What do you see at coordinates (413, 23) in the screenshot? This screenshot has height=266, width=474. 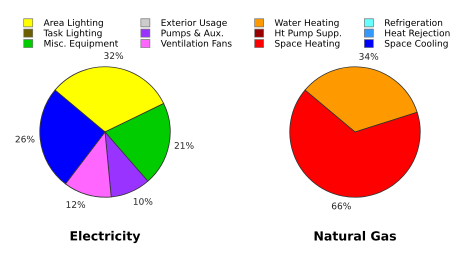 I see `legend-label: Refrigeration` at bounding box center [413, 23].